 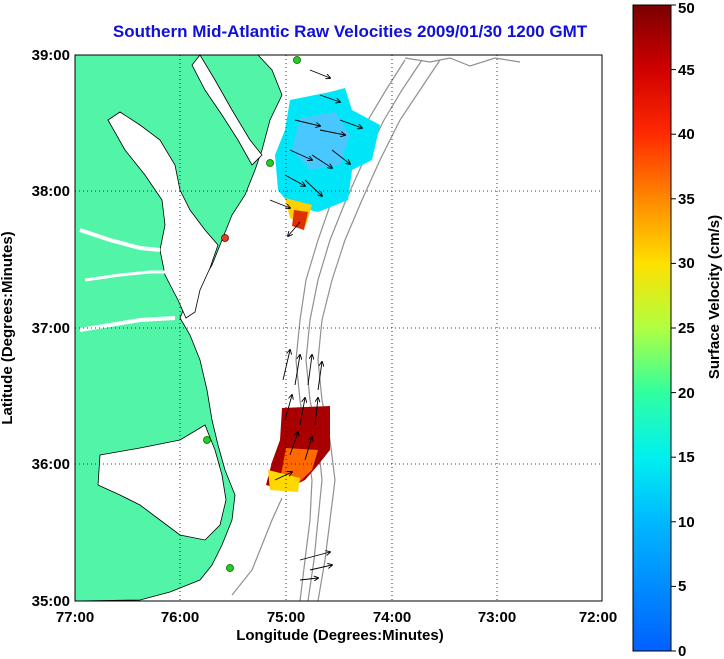 I want to click on colorbar-label: Surface Velocity (cm/s), so click(x=714, y=297).